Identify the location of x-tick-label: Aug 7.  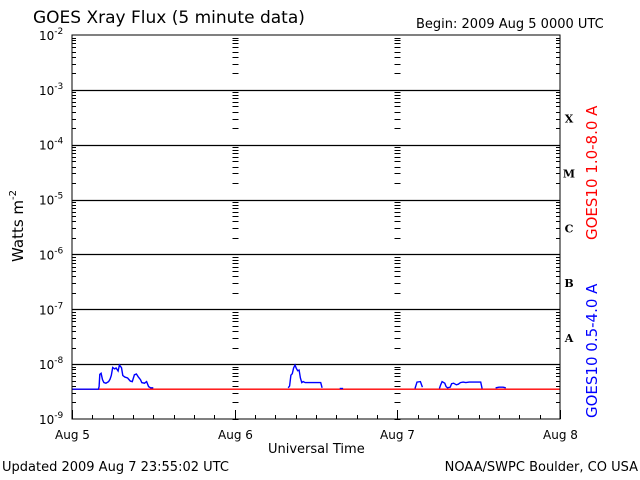
(397, 435).